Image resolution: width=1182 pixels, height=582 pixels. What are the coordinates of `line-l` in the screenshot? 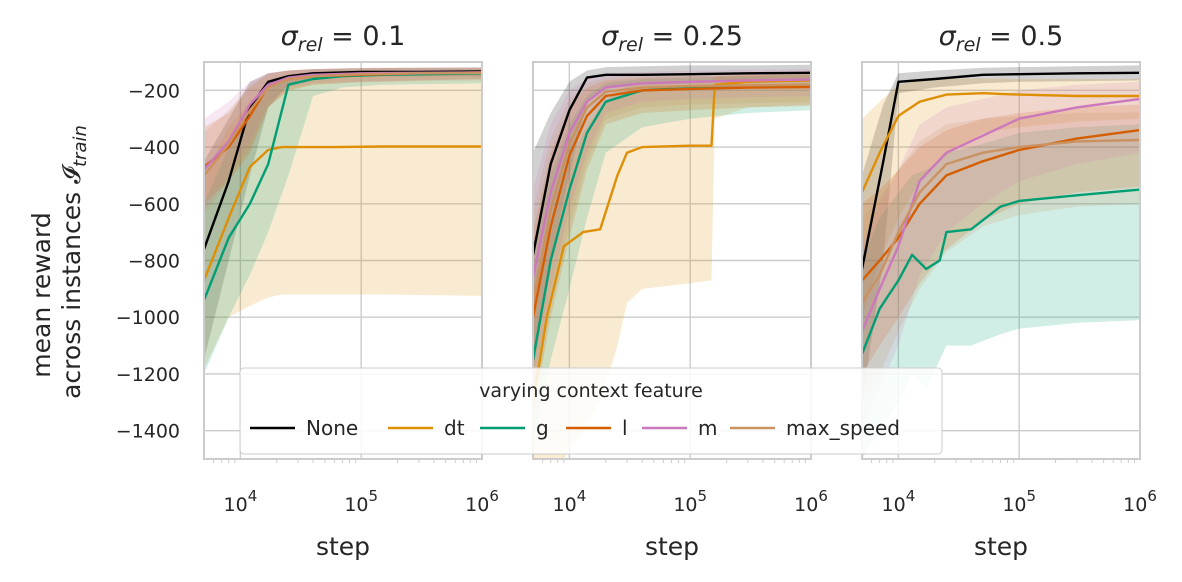 It's located at (672, 201).